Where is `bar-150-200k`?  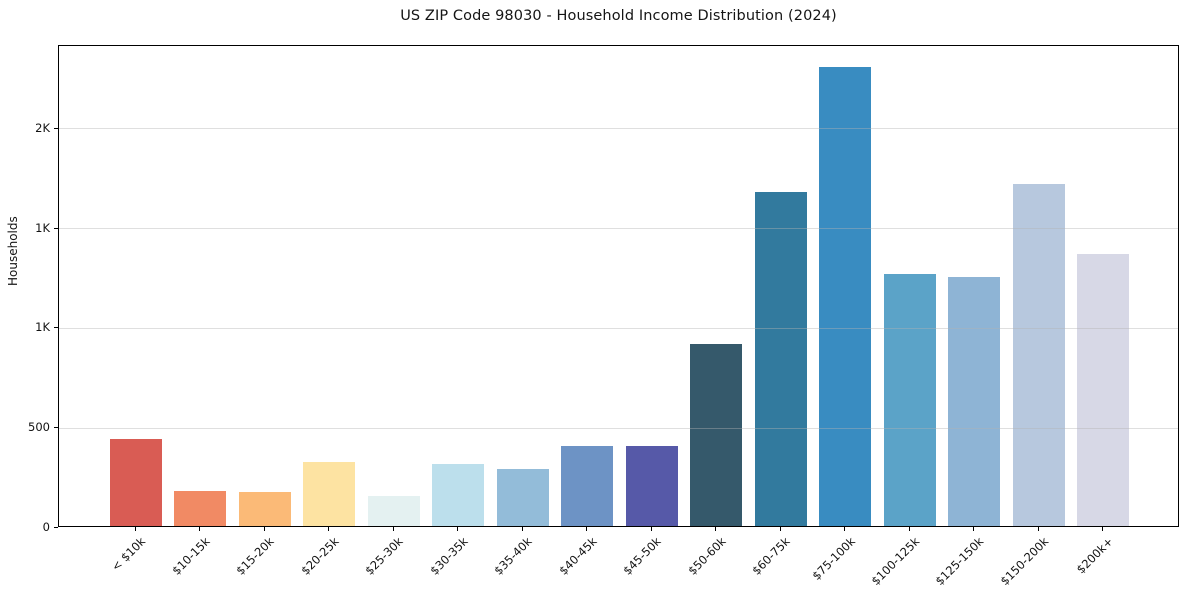 bar-150-200k is located at coordinates (1038, 354).